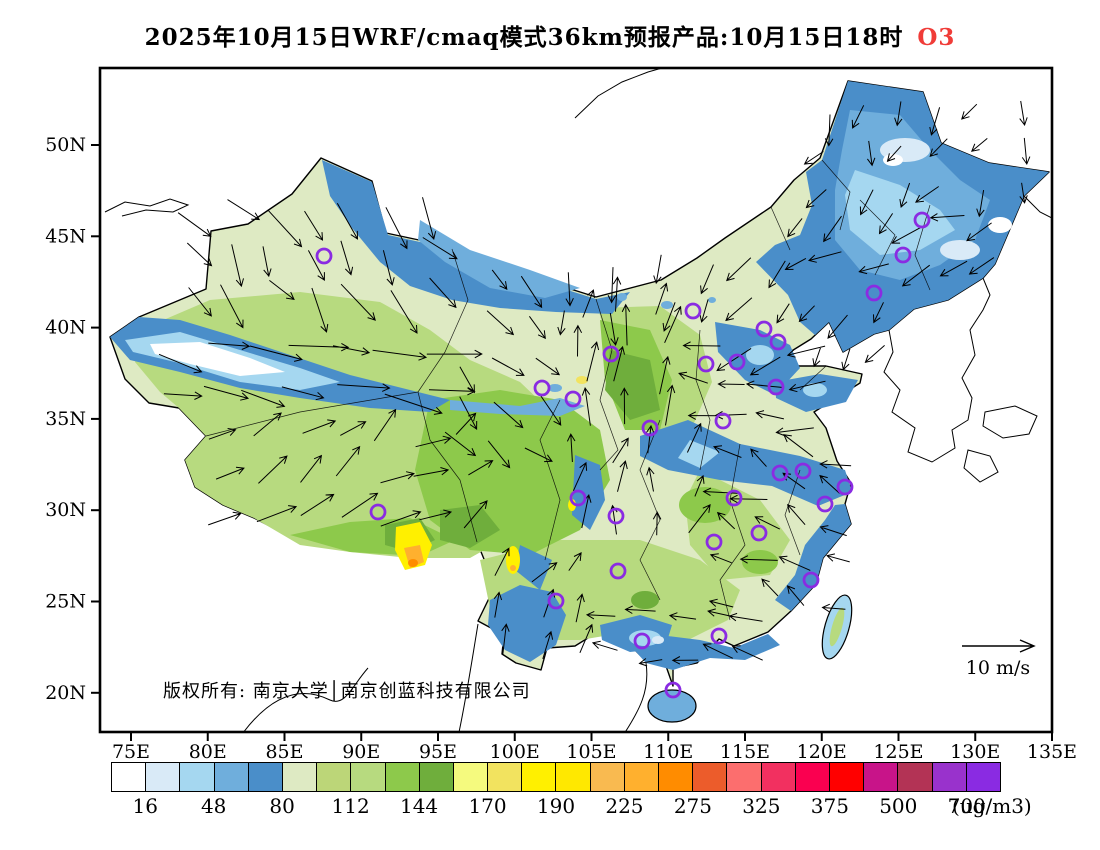  What do you see at coordinates (65, 510) in the screenshot?
I see `lat-label-30N: 30N` at bounding box center [65, 510].